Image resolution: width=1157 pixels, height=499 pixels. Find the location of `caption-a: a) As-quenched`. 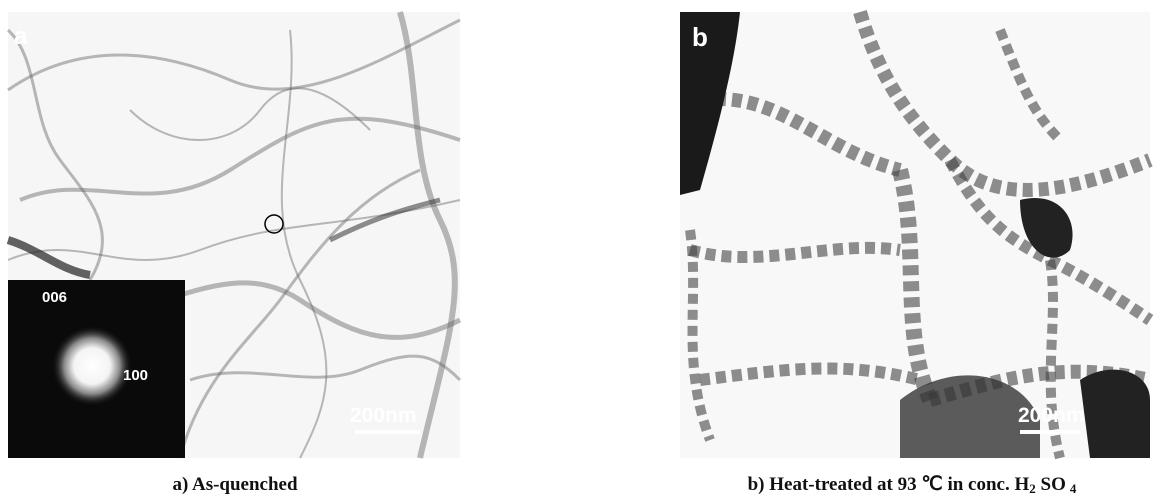

caption-a: a) As-quenched is located at coordinates (235, 484).